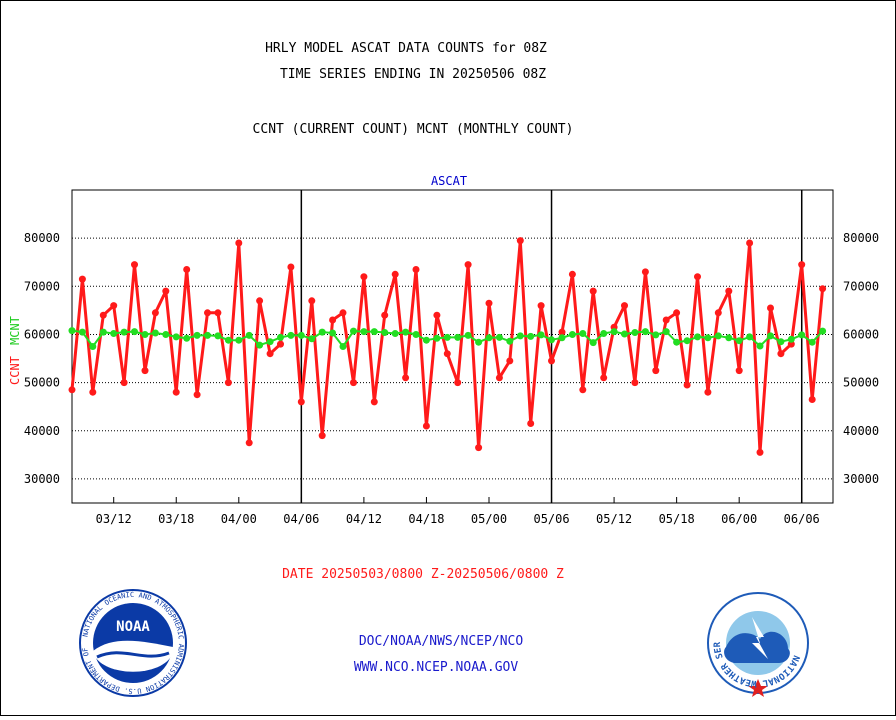 This screenshot has height=720, width=896. I want to click on ylabel-mcnt: MCNT, so click(15, 330).